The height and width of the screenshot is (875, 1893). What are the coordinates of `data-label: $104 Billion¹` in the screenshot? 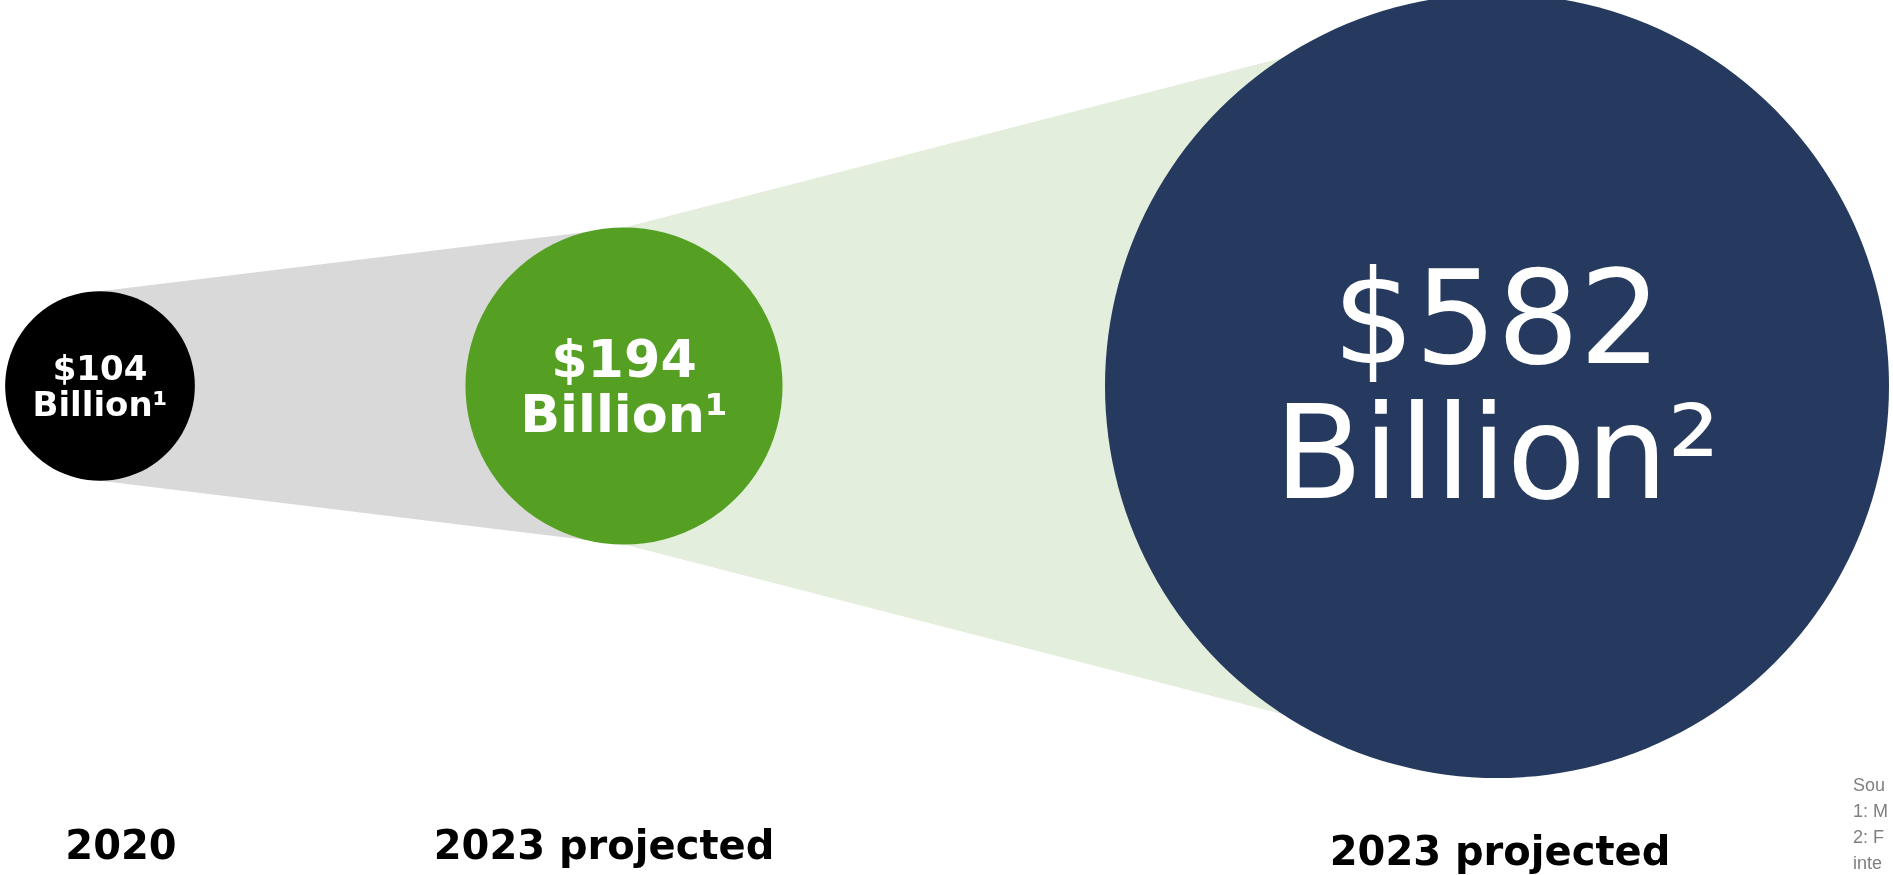 It's located at (100, 386).